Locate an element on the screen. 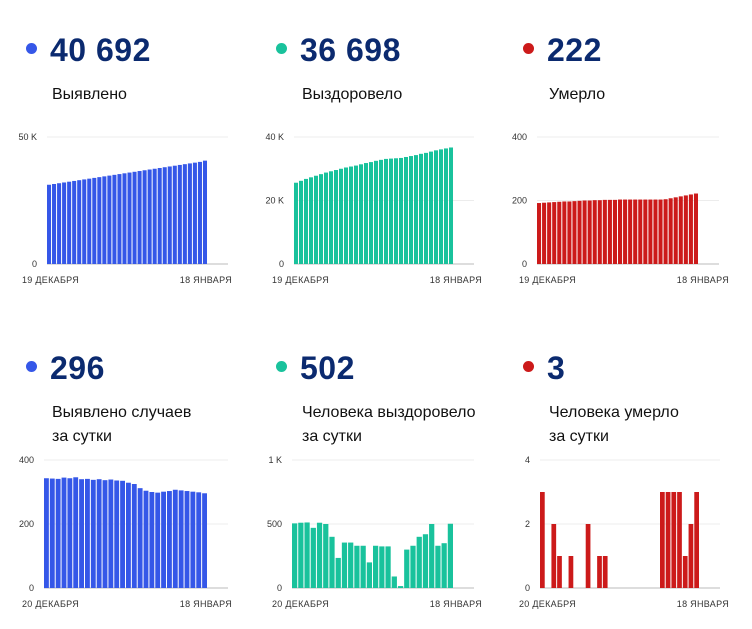 This screenshot has width=752, height=629. y-tick-label: 200 is located at coordinates (26, 524).